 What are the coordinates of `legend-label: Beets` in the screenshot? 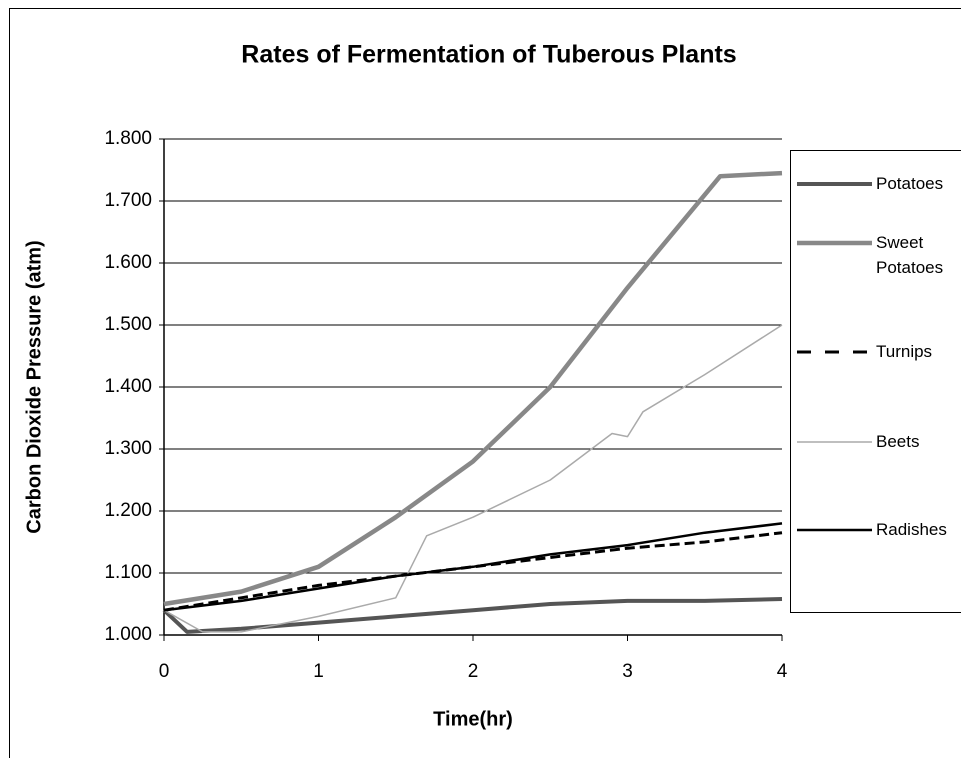 It's located at (898, 441).